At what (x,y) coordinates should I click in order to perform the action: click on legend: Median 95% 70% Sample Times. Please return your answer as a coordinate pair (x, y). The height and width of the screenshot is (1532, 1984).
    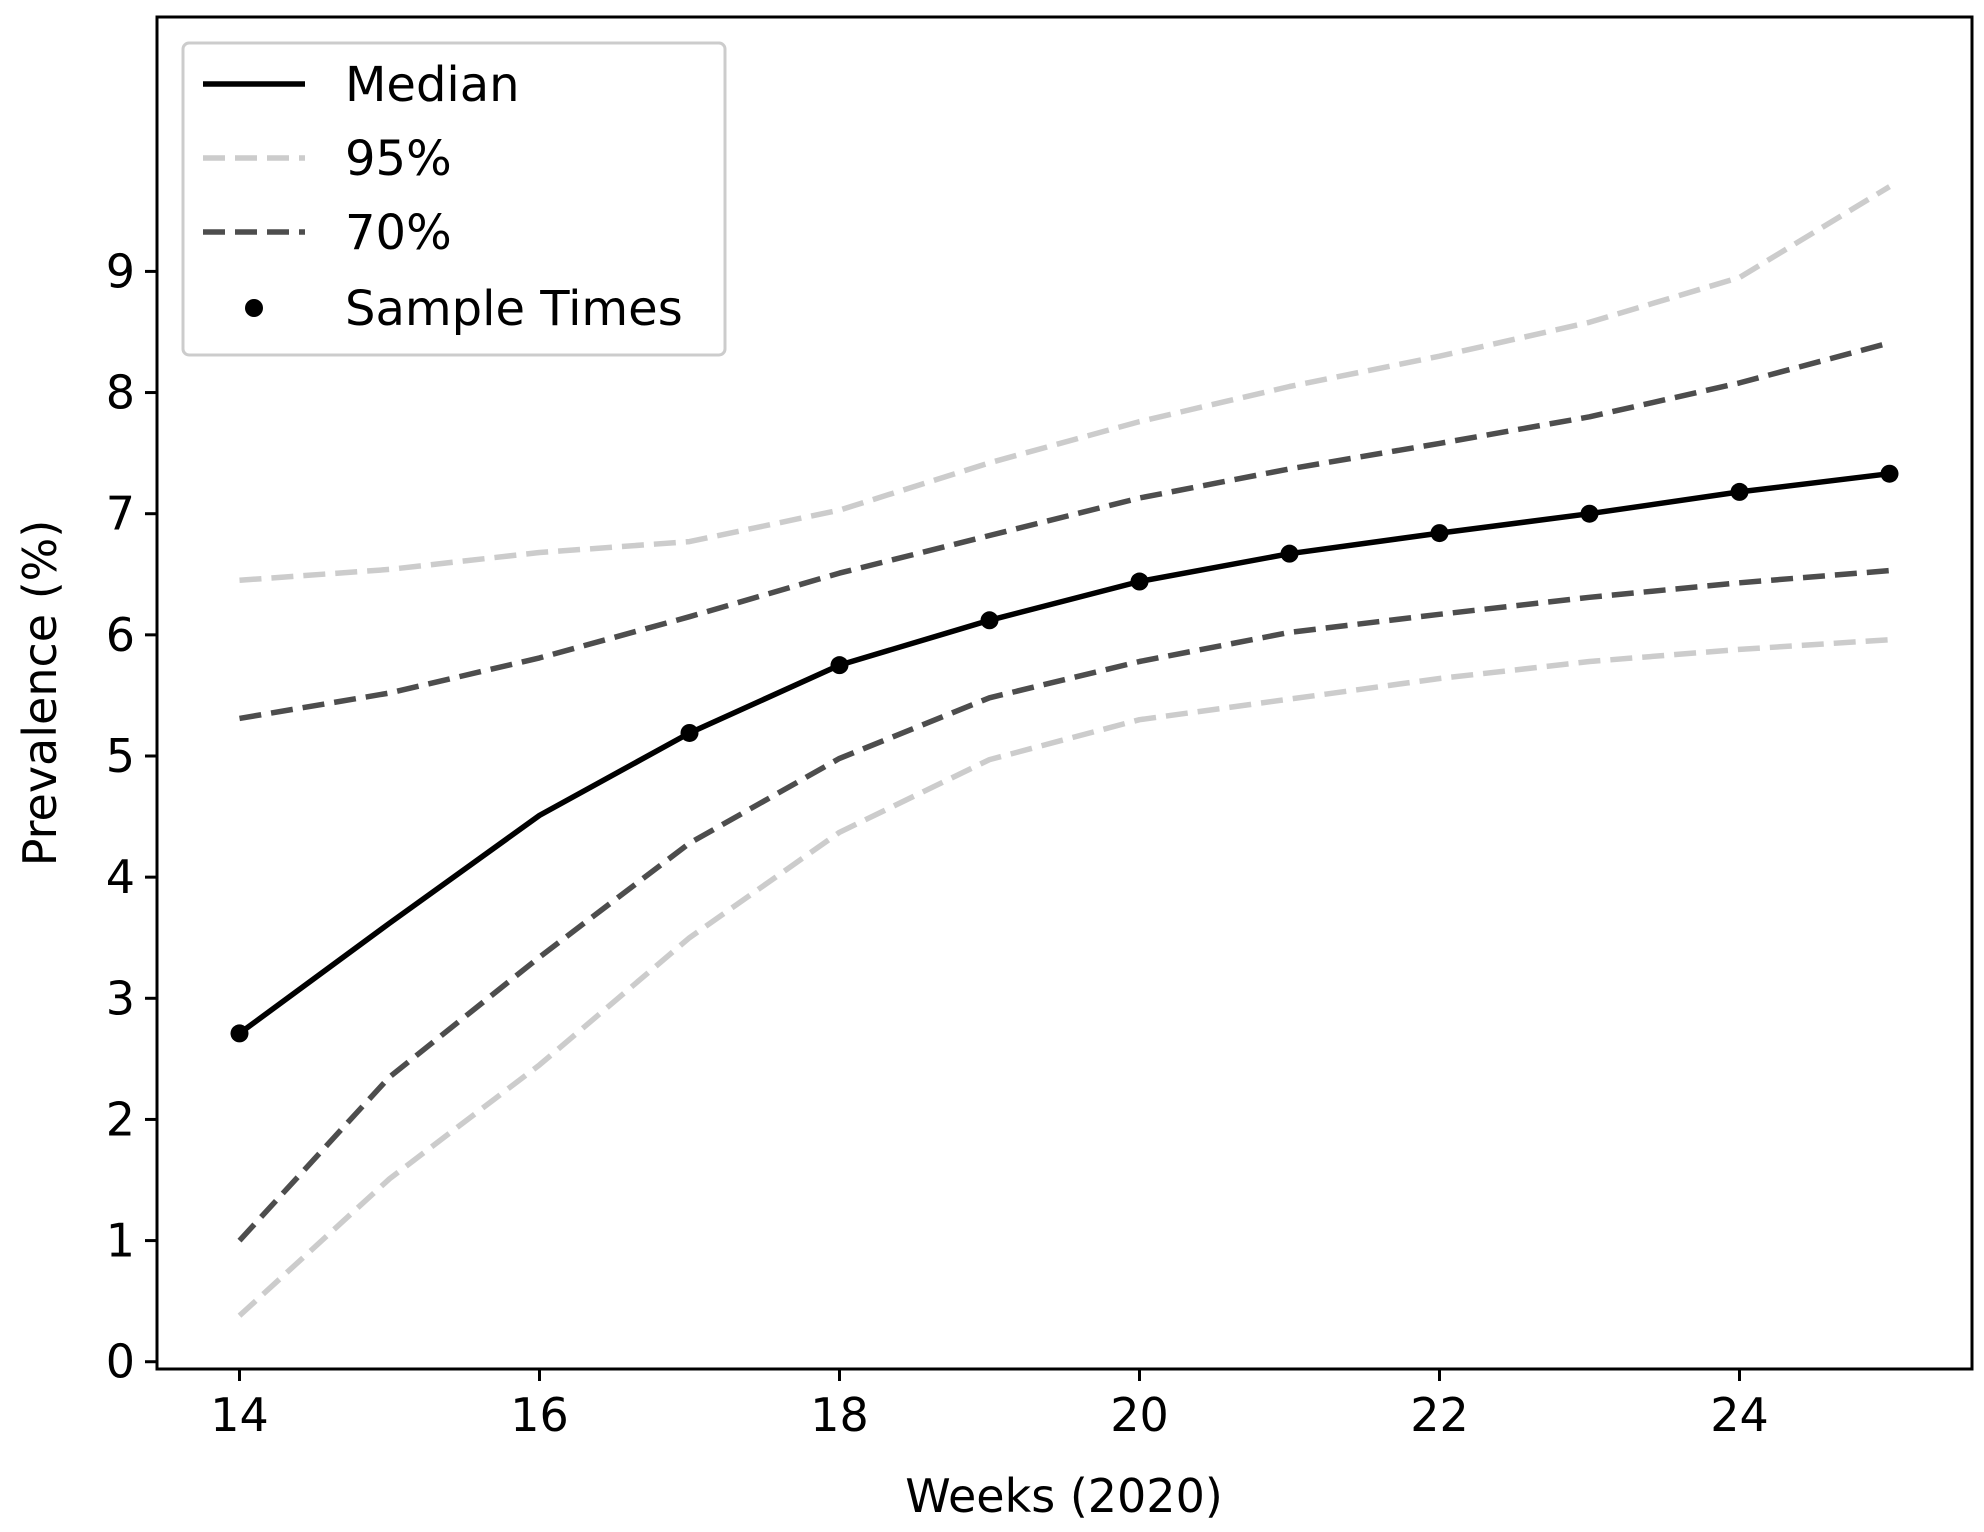
    Looking at the image, I should click on (454, 199).